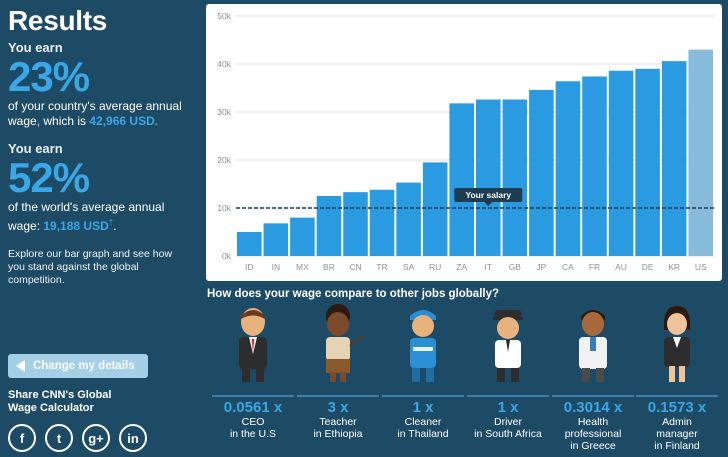 The image size is (728, 457). What do you see at coordinates (677, 446) in the screenshot?
I see `job-location: in Finland` at bounding box center [677, 446].